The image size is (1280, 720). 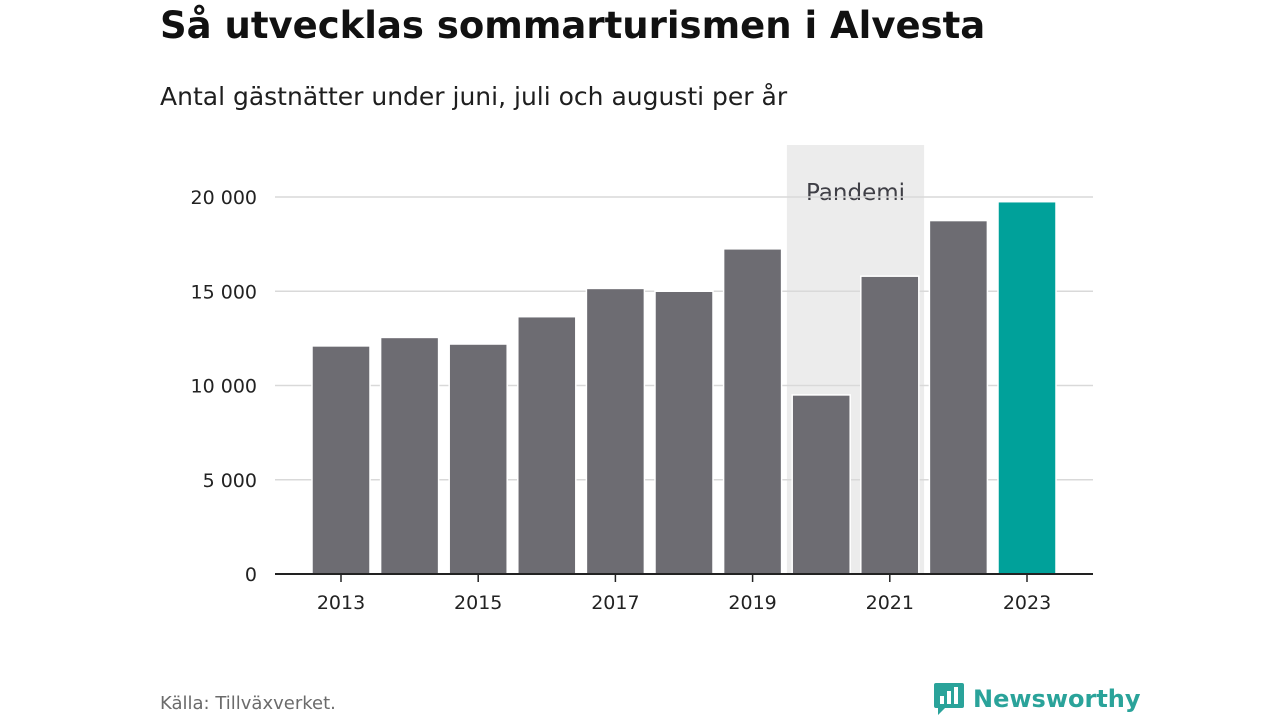 I want to click on x-tick-label: 2015, so click(x=478, y=603).